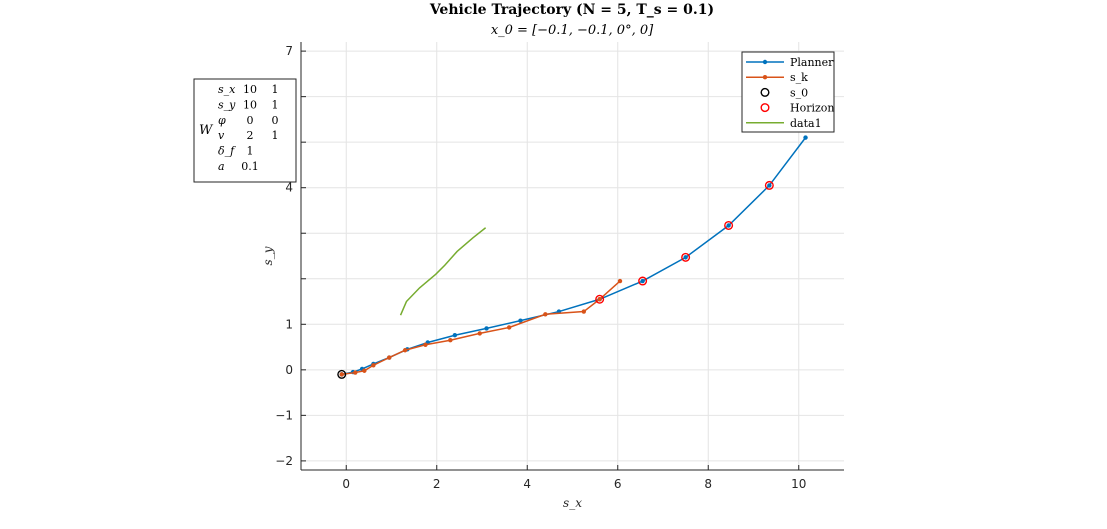 Image resolution: width=1107 pixels, height=529 pixels. Describe the element at coordinates (572, 503) in the screenshot. I see `x-axis-label: s_x` at that location.